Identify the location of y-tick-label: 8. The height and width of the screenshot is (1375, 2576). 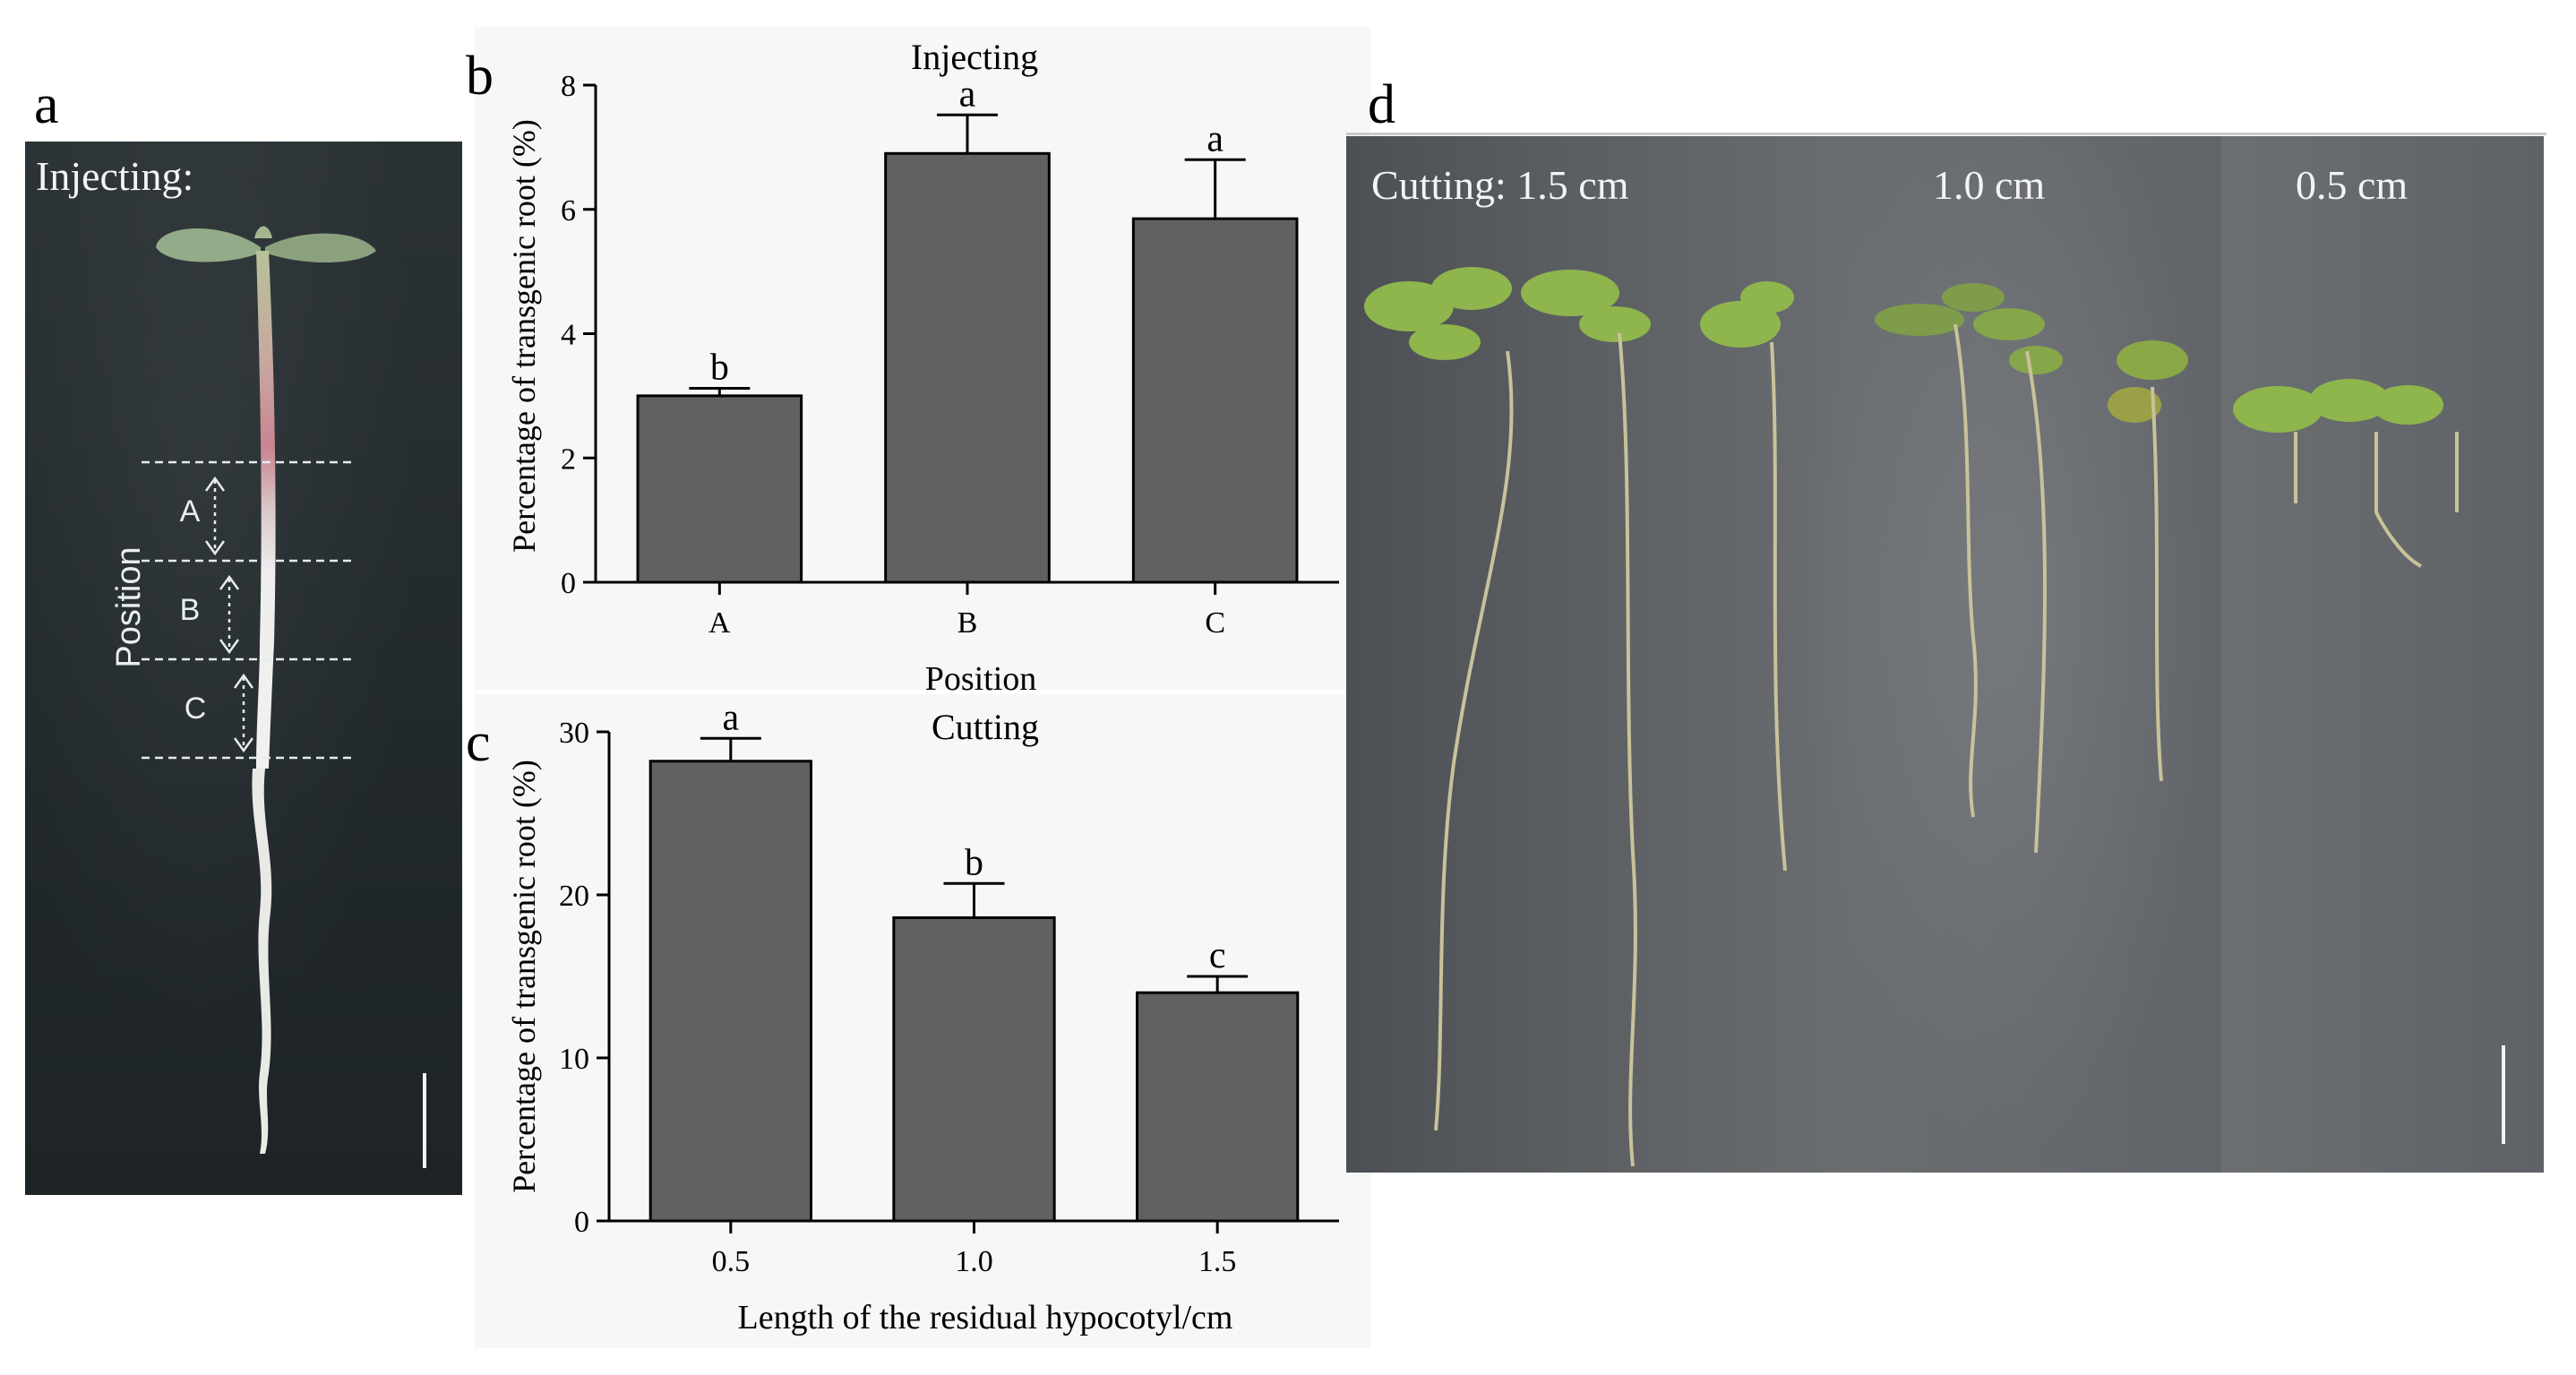
(568, 86).